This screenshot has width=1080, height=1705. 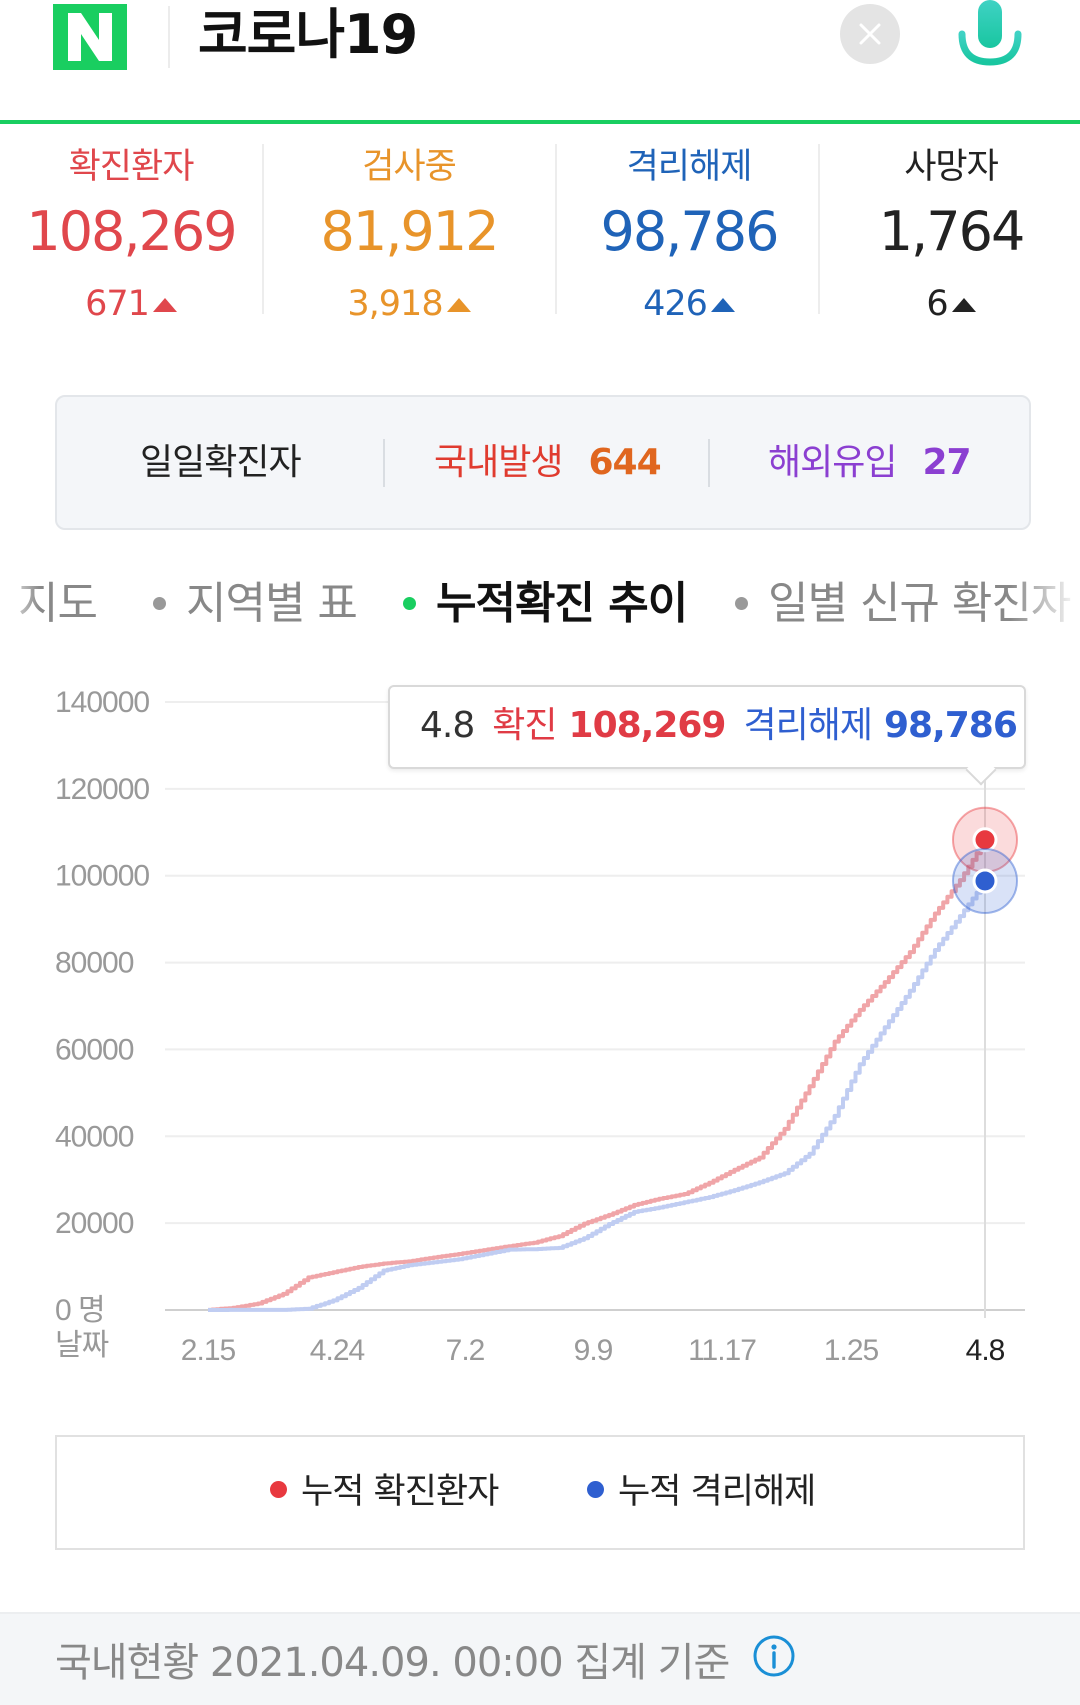 I want to click on data-point-confirmed, so click(x=985, y=840).